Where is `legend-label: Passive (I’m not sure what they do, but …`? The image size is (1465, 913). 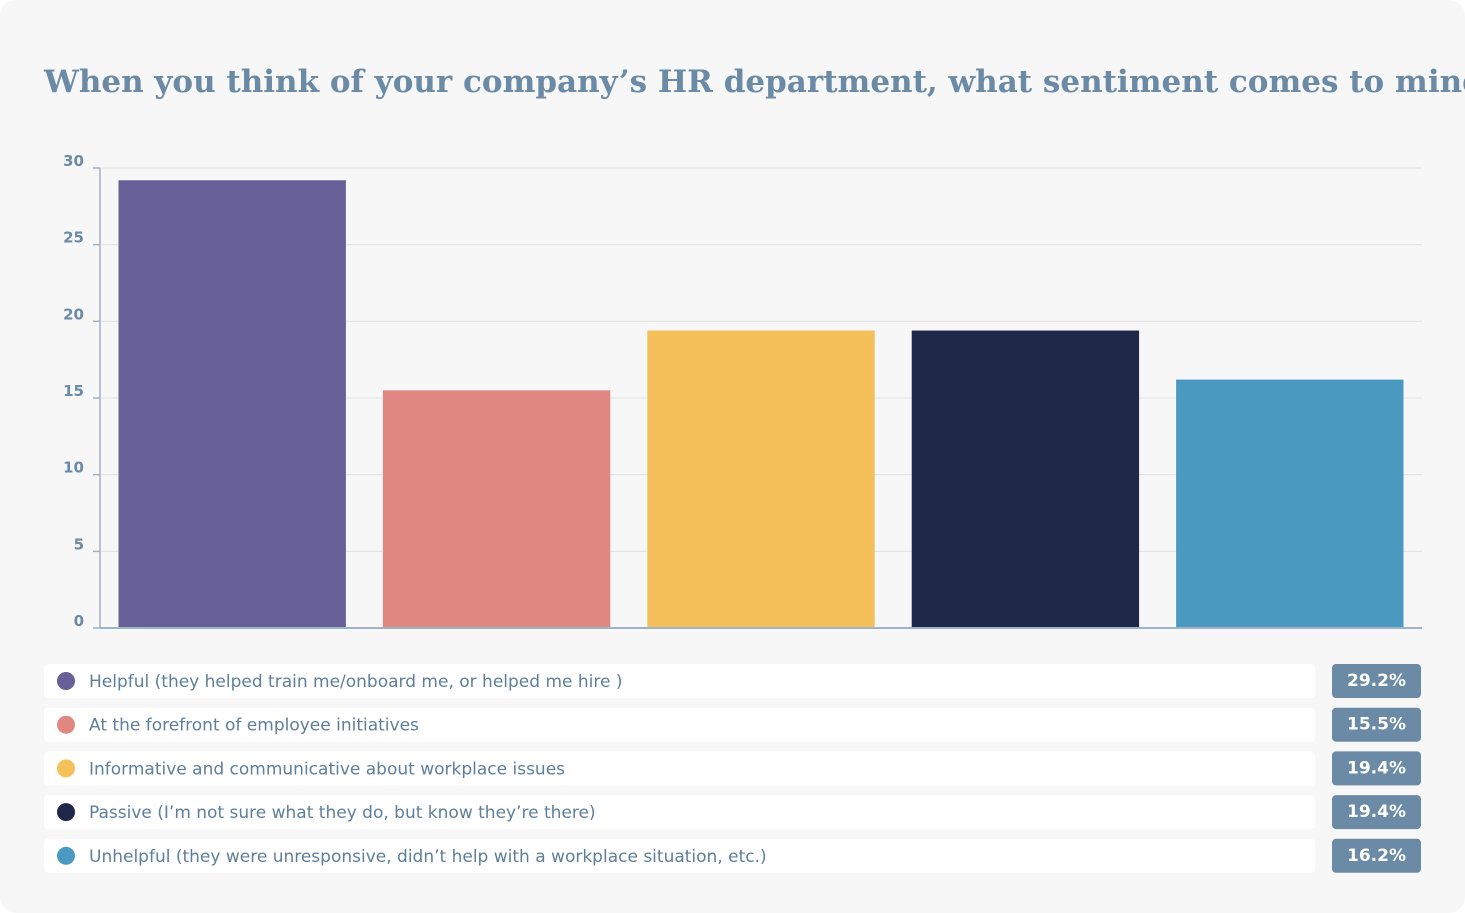
legend-label: Passive (I’m not sure what they do, but … is located at coordinates (342, 813).